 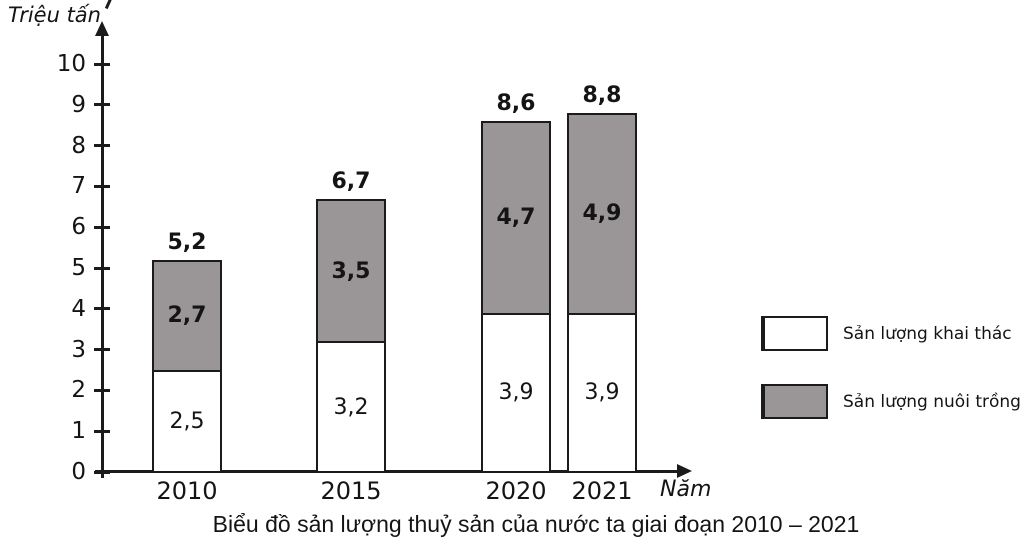 I want to click on bar-segment-nuoi-trong: 3,5, so click(x=351, y=271).